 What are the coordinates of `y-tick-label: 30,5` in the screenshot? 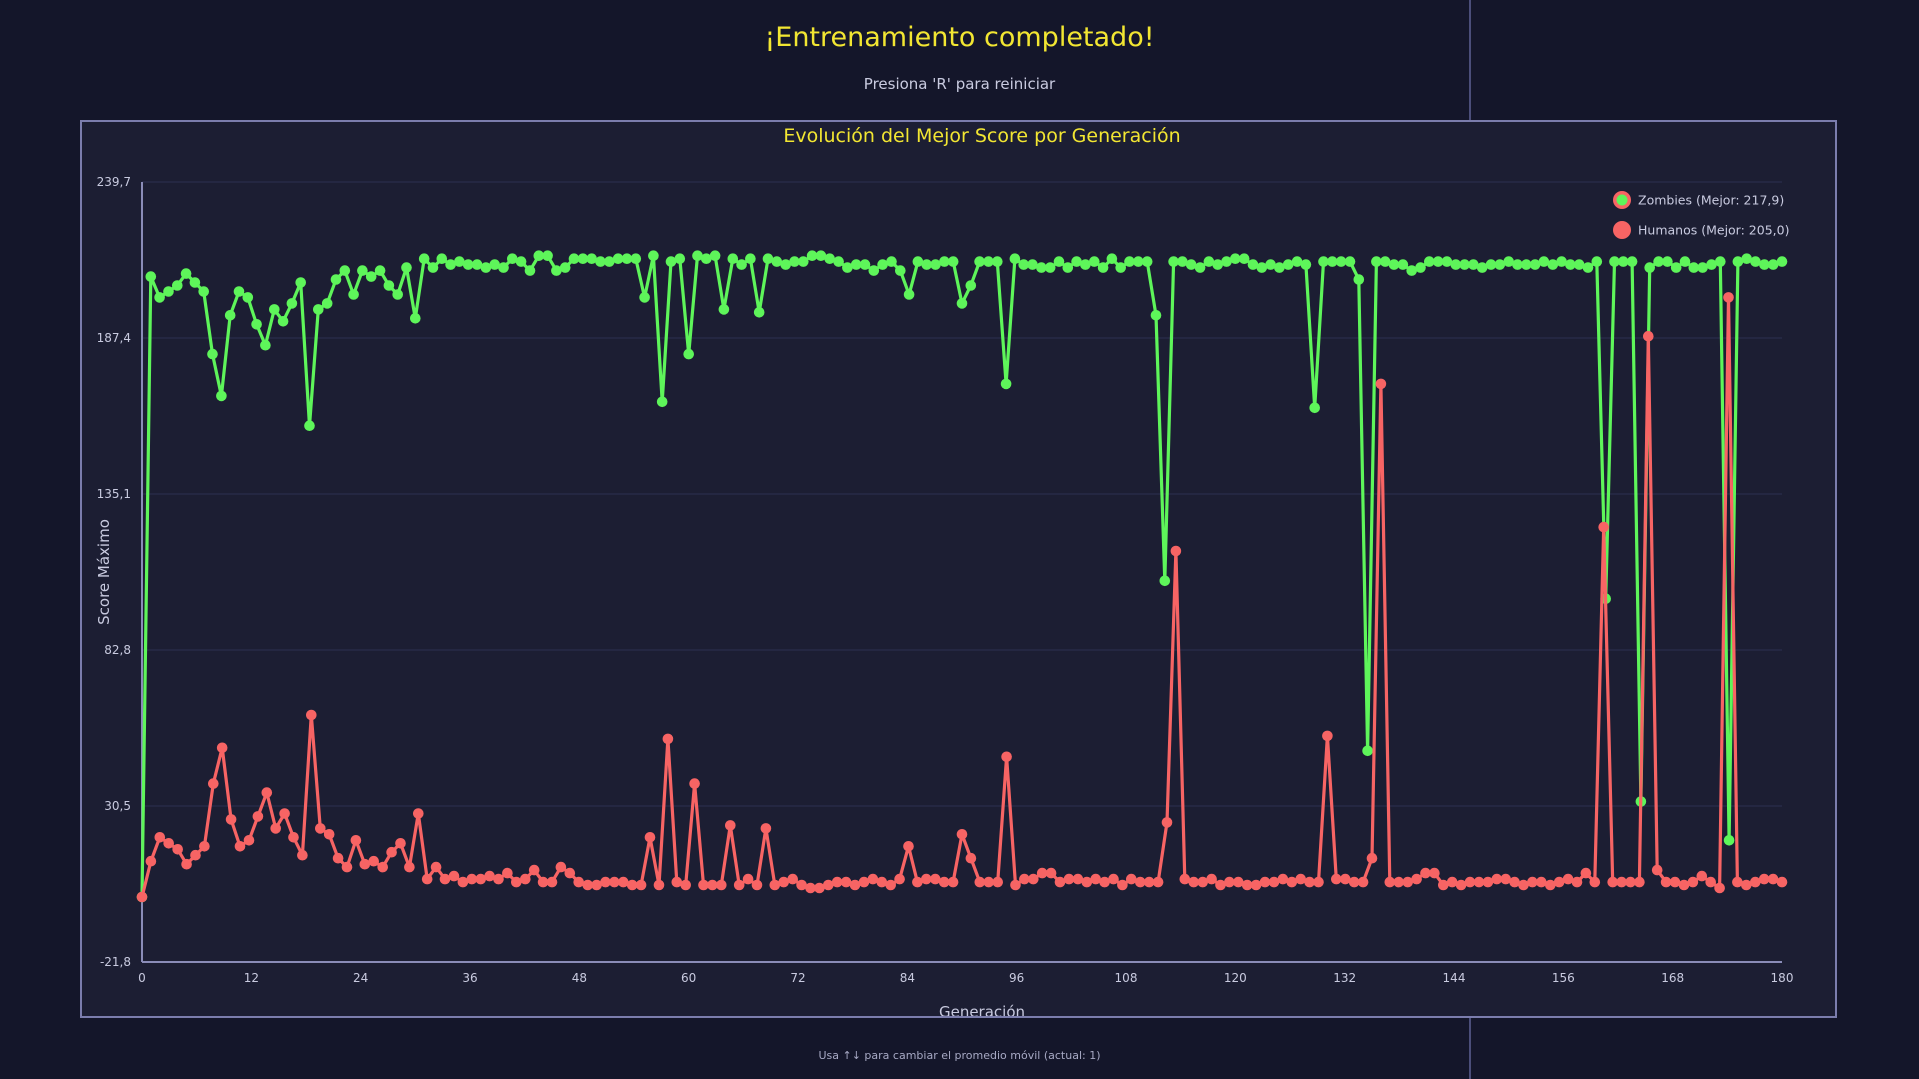 It's located at (117, 806).